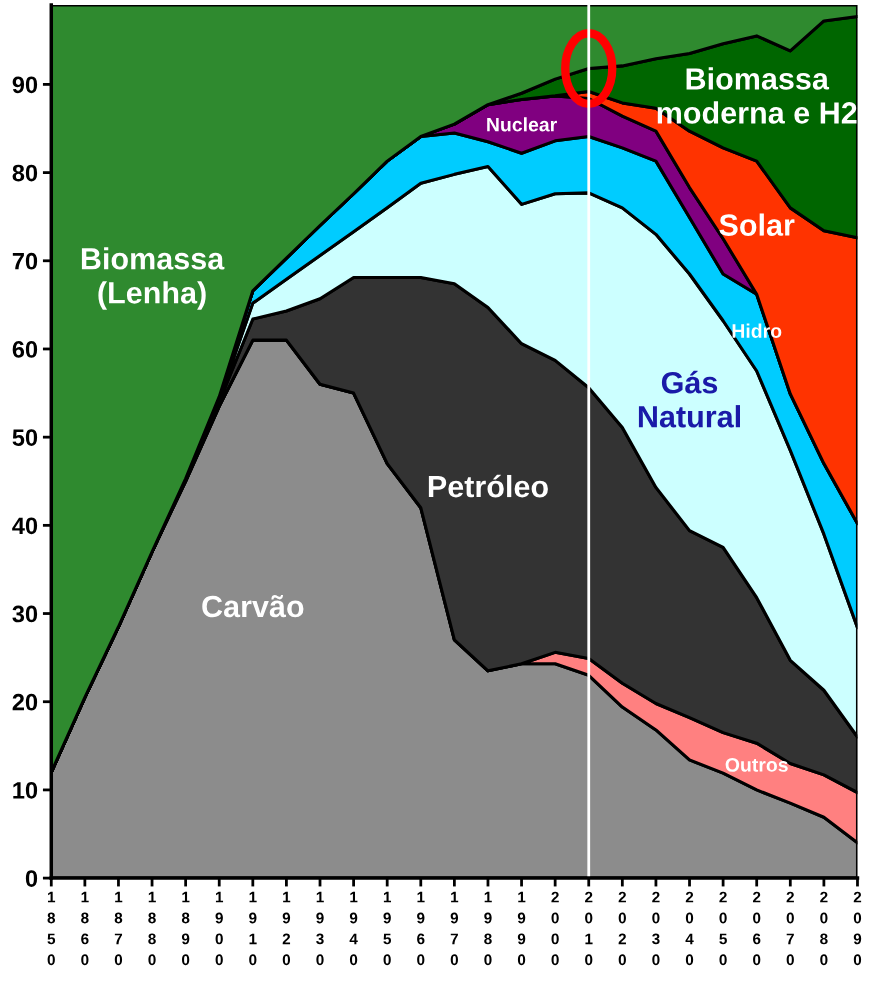 This screenshot has width=884, height=1007. What do you see at coordinates (286, 928) in the screenshot?
I see `x-tick-label: 1 9 2 0` at bounding box center [286, 928].